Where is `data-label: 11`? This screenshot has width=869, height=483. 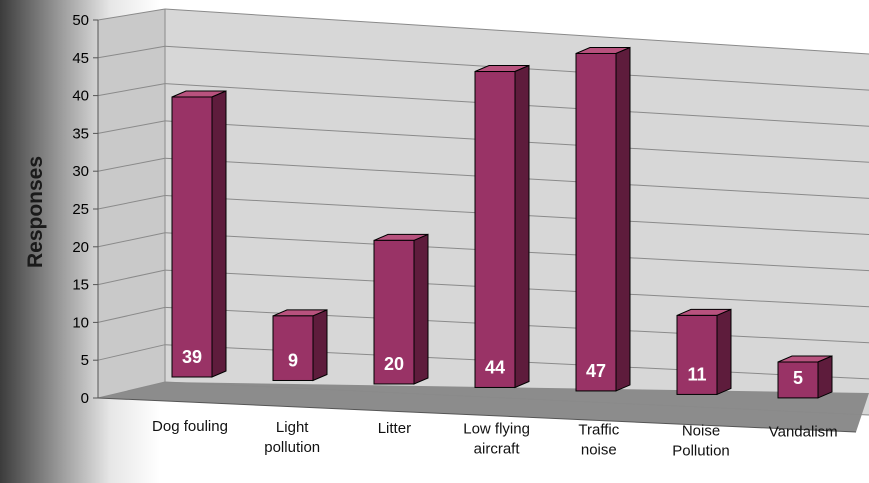
data-label: 11 is located at coordinates (696, 374).